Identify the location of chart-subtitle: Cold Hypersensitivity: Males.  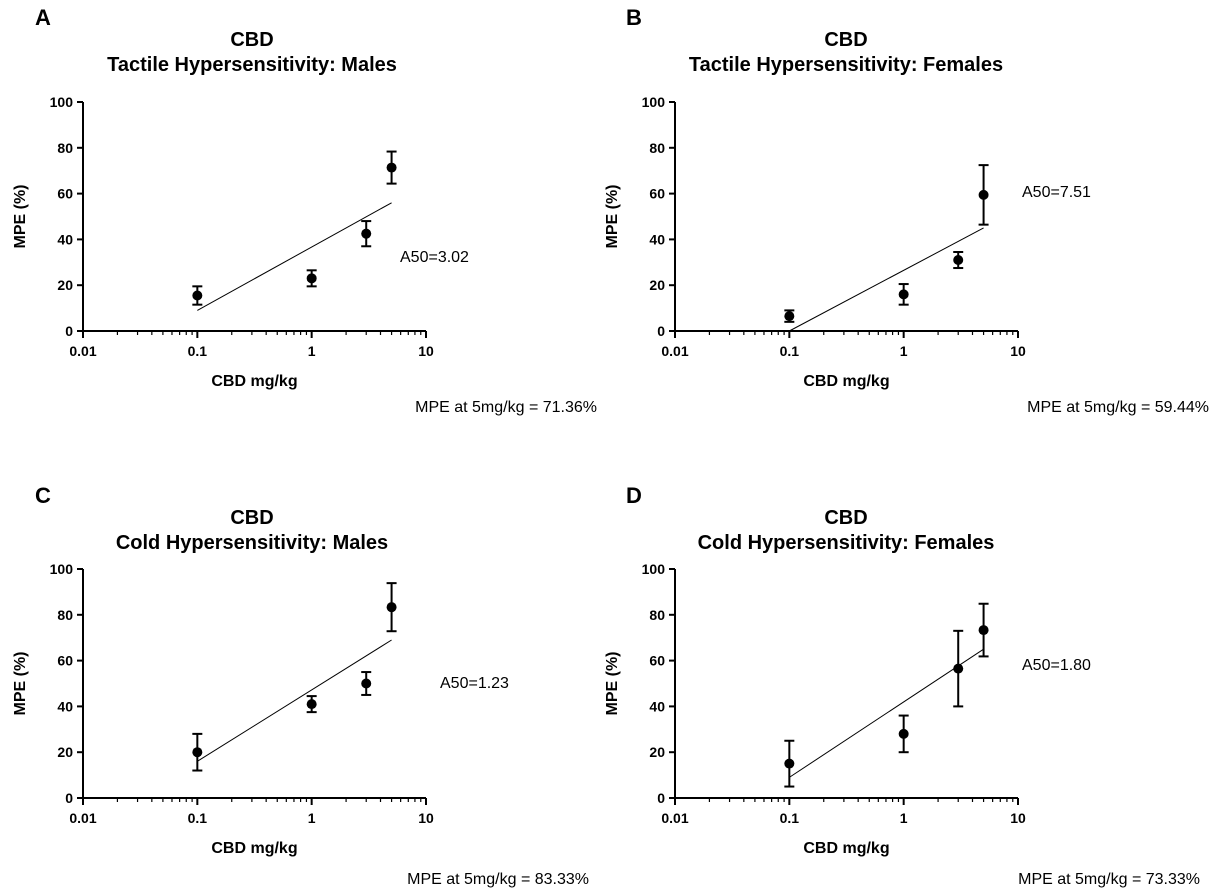
(252, 543).